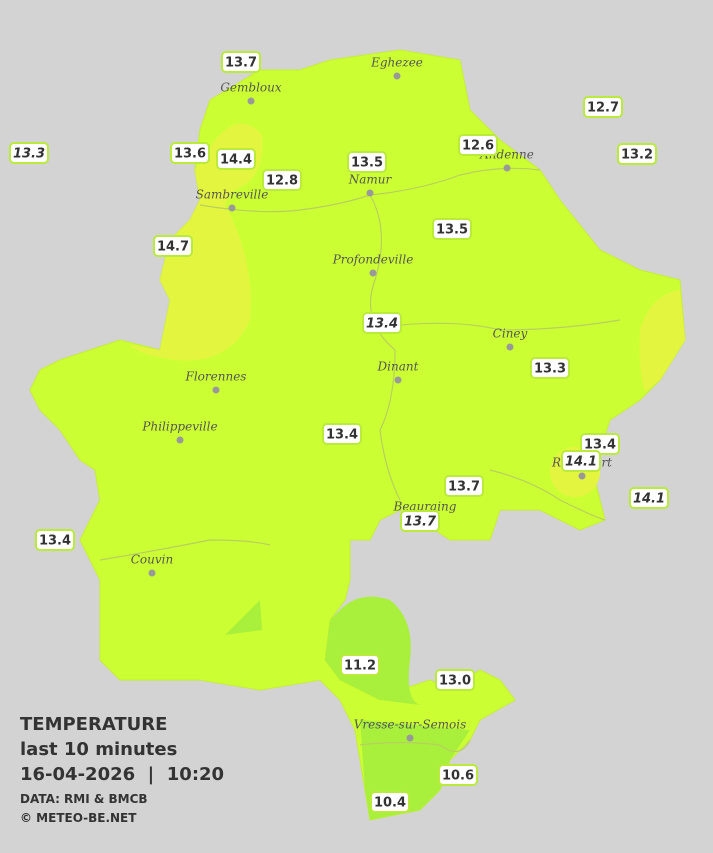  I want to click on station-value: 13.6, so click(190, 154).